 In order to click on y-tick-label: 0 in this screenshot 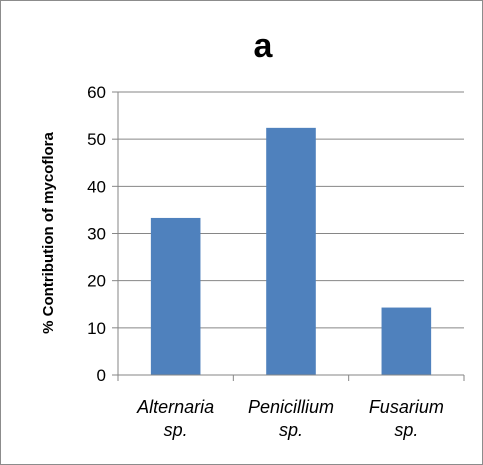, I will do `click(101, 375)`.